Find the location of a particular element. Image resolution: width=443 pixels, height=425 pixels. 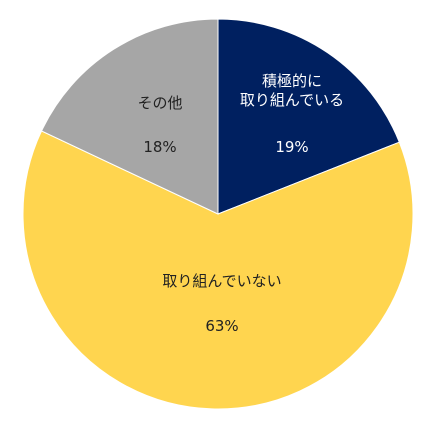

slice-label-1-line-0: 取り組んでいない is located at coordinates (221, 281).